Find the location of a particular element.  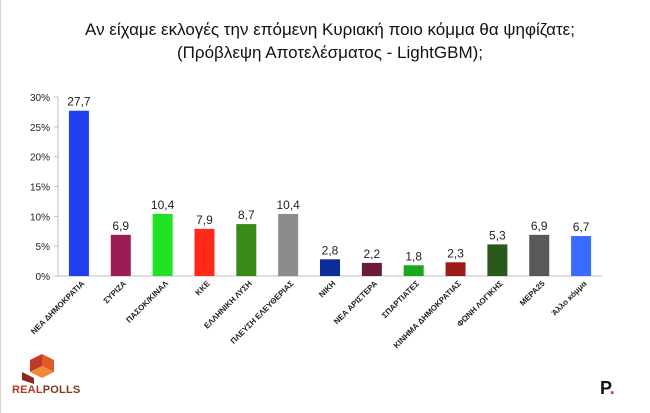

x-category-label: ΣΠΑΡΤΙΑΤΕΣ is located at coordinates (400, 299).